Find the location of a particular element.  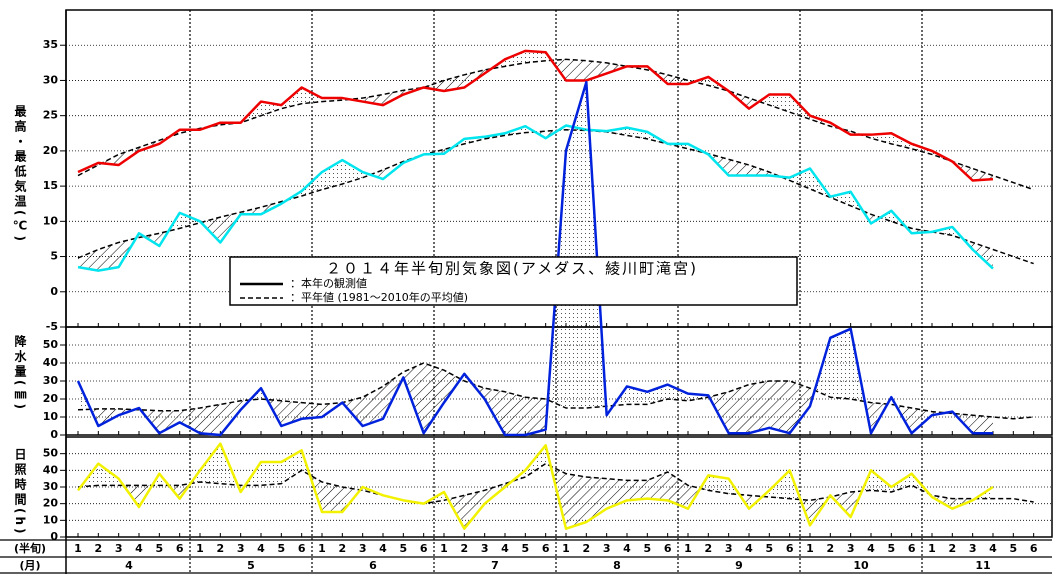

month-label: 7 is located at coordinates (495, 565).